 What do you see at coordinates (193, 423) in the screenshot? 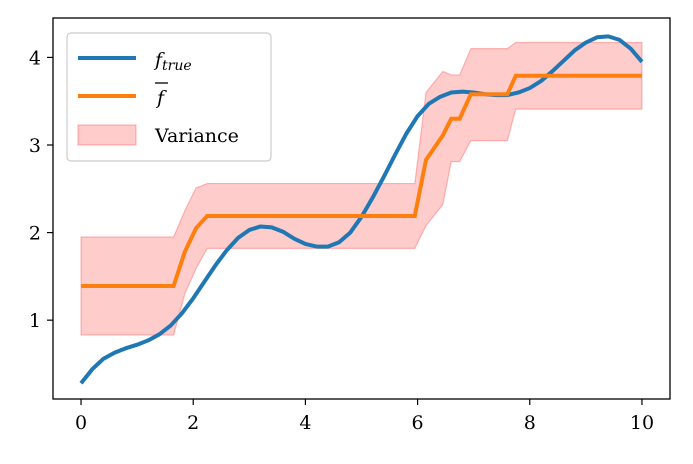
I see `x-tick-label: 2` at bounding box center [193, 423].